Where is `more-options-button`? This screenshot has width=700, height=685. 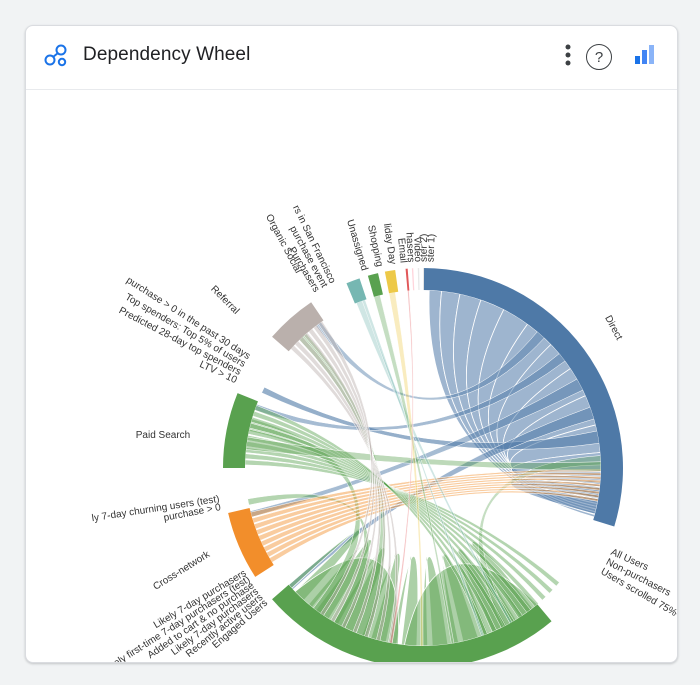 more-options-button is located at coordinates (568, 57).